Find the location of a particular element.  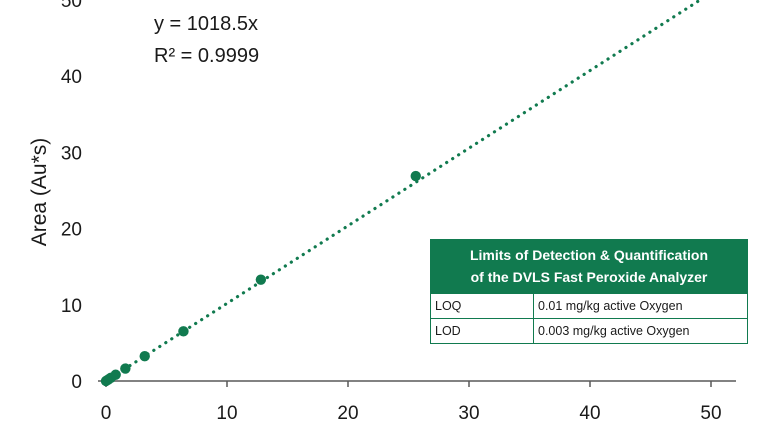

y-tick-label: 20 is located at coordinates (71, 230).